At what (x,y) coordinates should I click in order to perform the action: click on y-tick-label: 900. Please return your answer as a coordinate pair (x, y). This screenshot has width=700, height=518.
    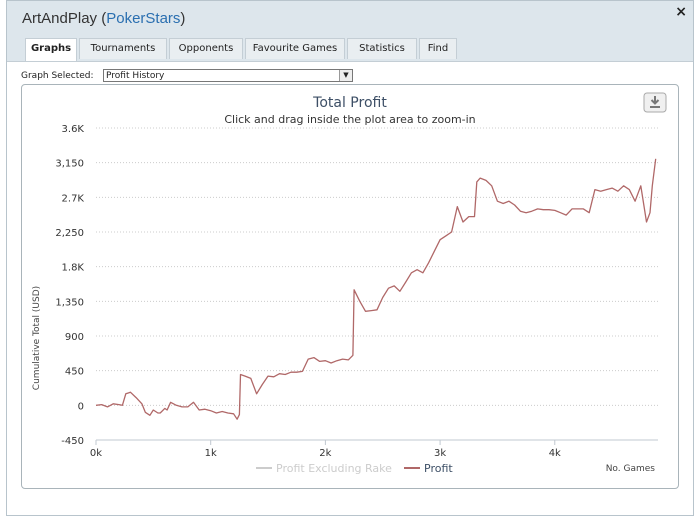
    Looking at the image, I should click on (74, 337).